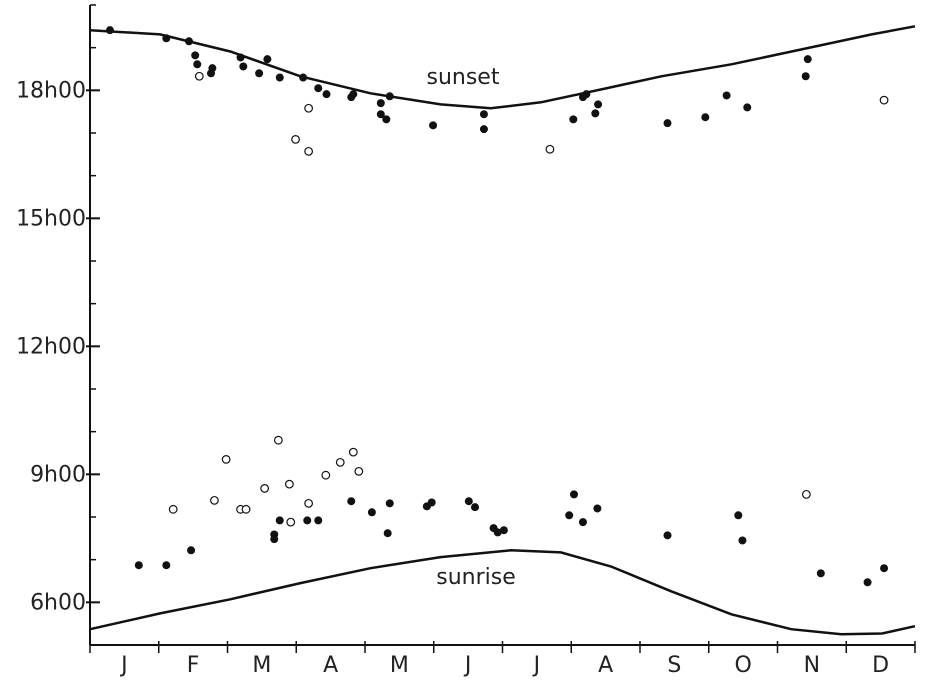 This screenshot has height=681, width=926. Describe the element at coordinates (880, 665) in the screenshot. I see `x-tick-label: D` at that location.